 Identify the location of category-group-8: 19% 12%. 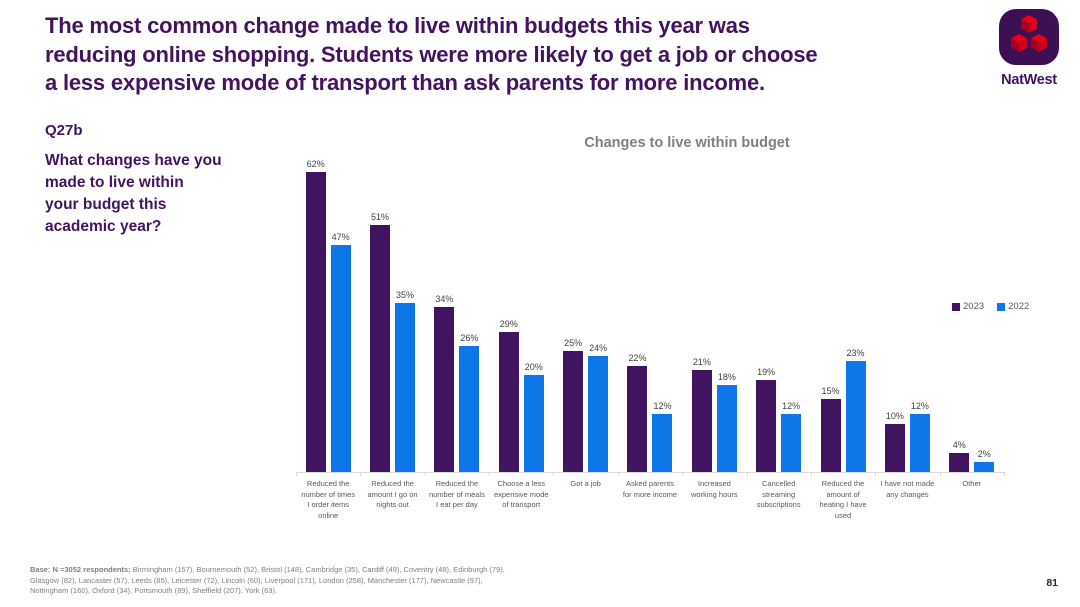
(779, 311).